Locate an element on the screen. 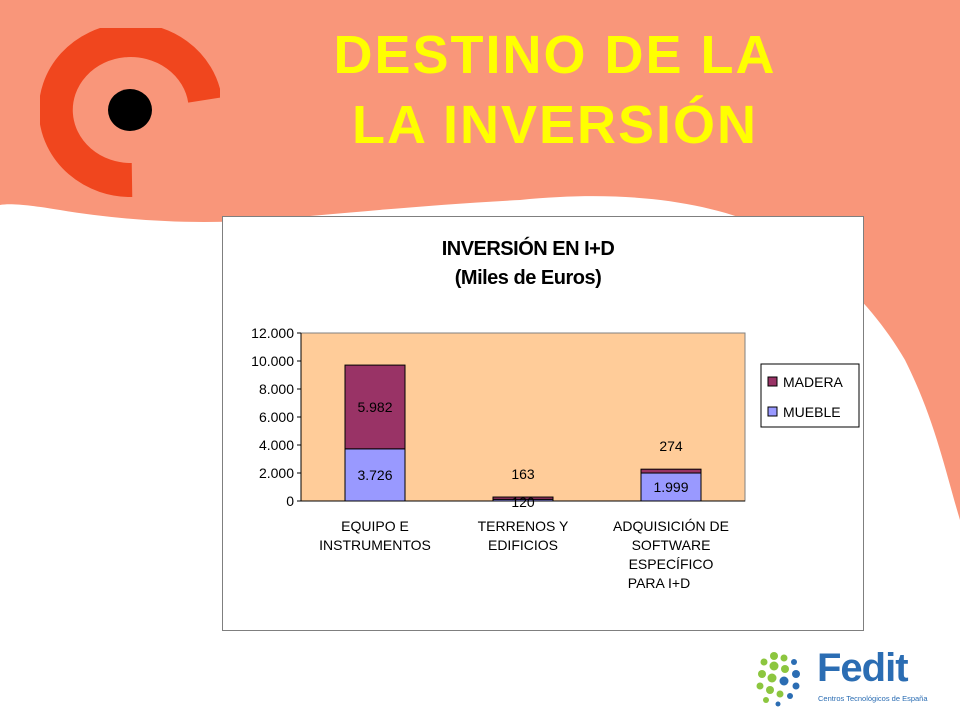 This screenshot has height=720, width=960. y-tick-label: 2.000 is located at coordinates (276, 473).